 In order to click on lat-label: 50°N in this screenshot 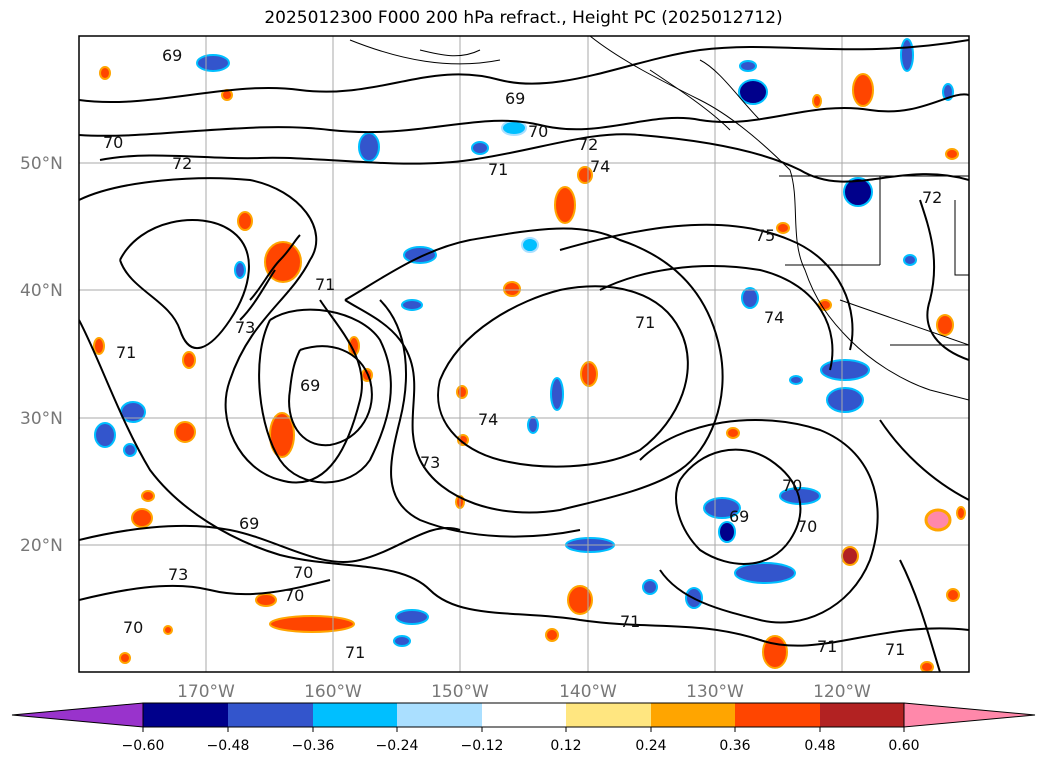, I will do `click(41, 164)`.